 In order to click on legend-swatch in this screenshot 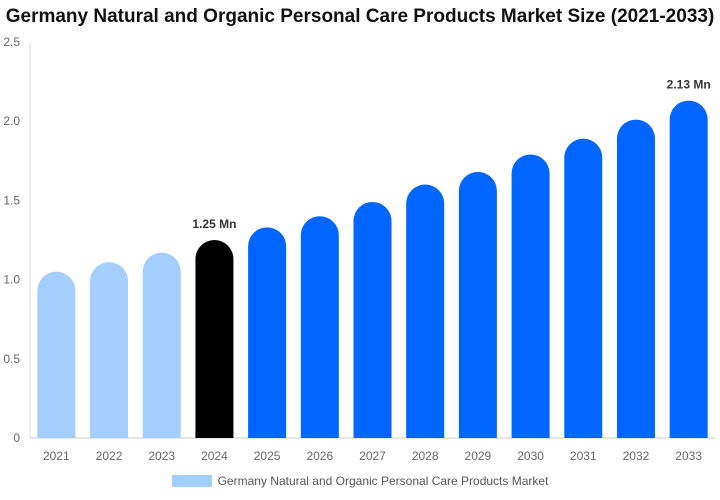, I will do `click(191, 481)`.